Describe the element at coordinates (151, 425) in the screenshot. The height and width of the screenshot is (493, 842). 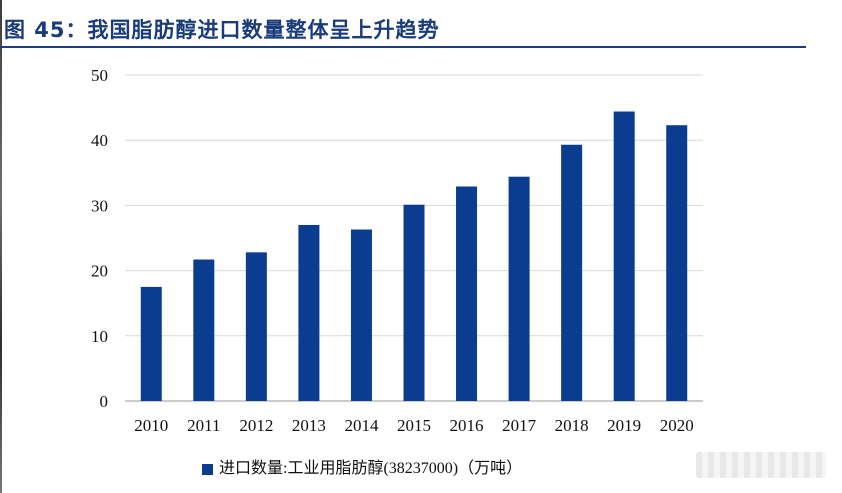
I see `x-tick-label: 2010` at that location.